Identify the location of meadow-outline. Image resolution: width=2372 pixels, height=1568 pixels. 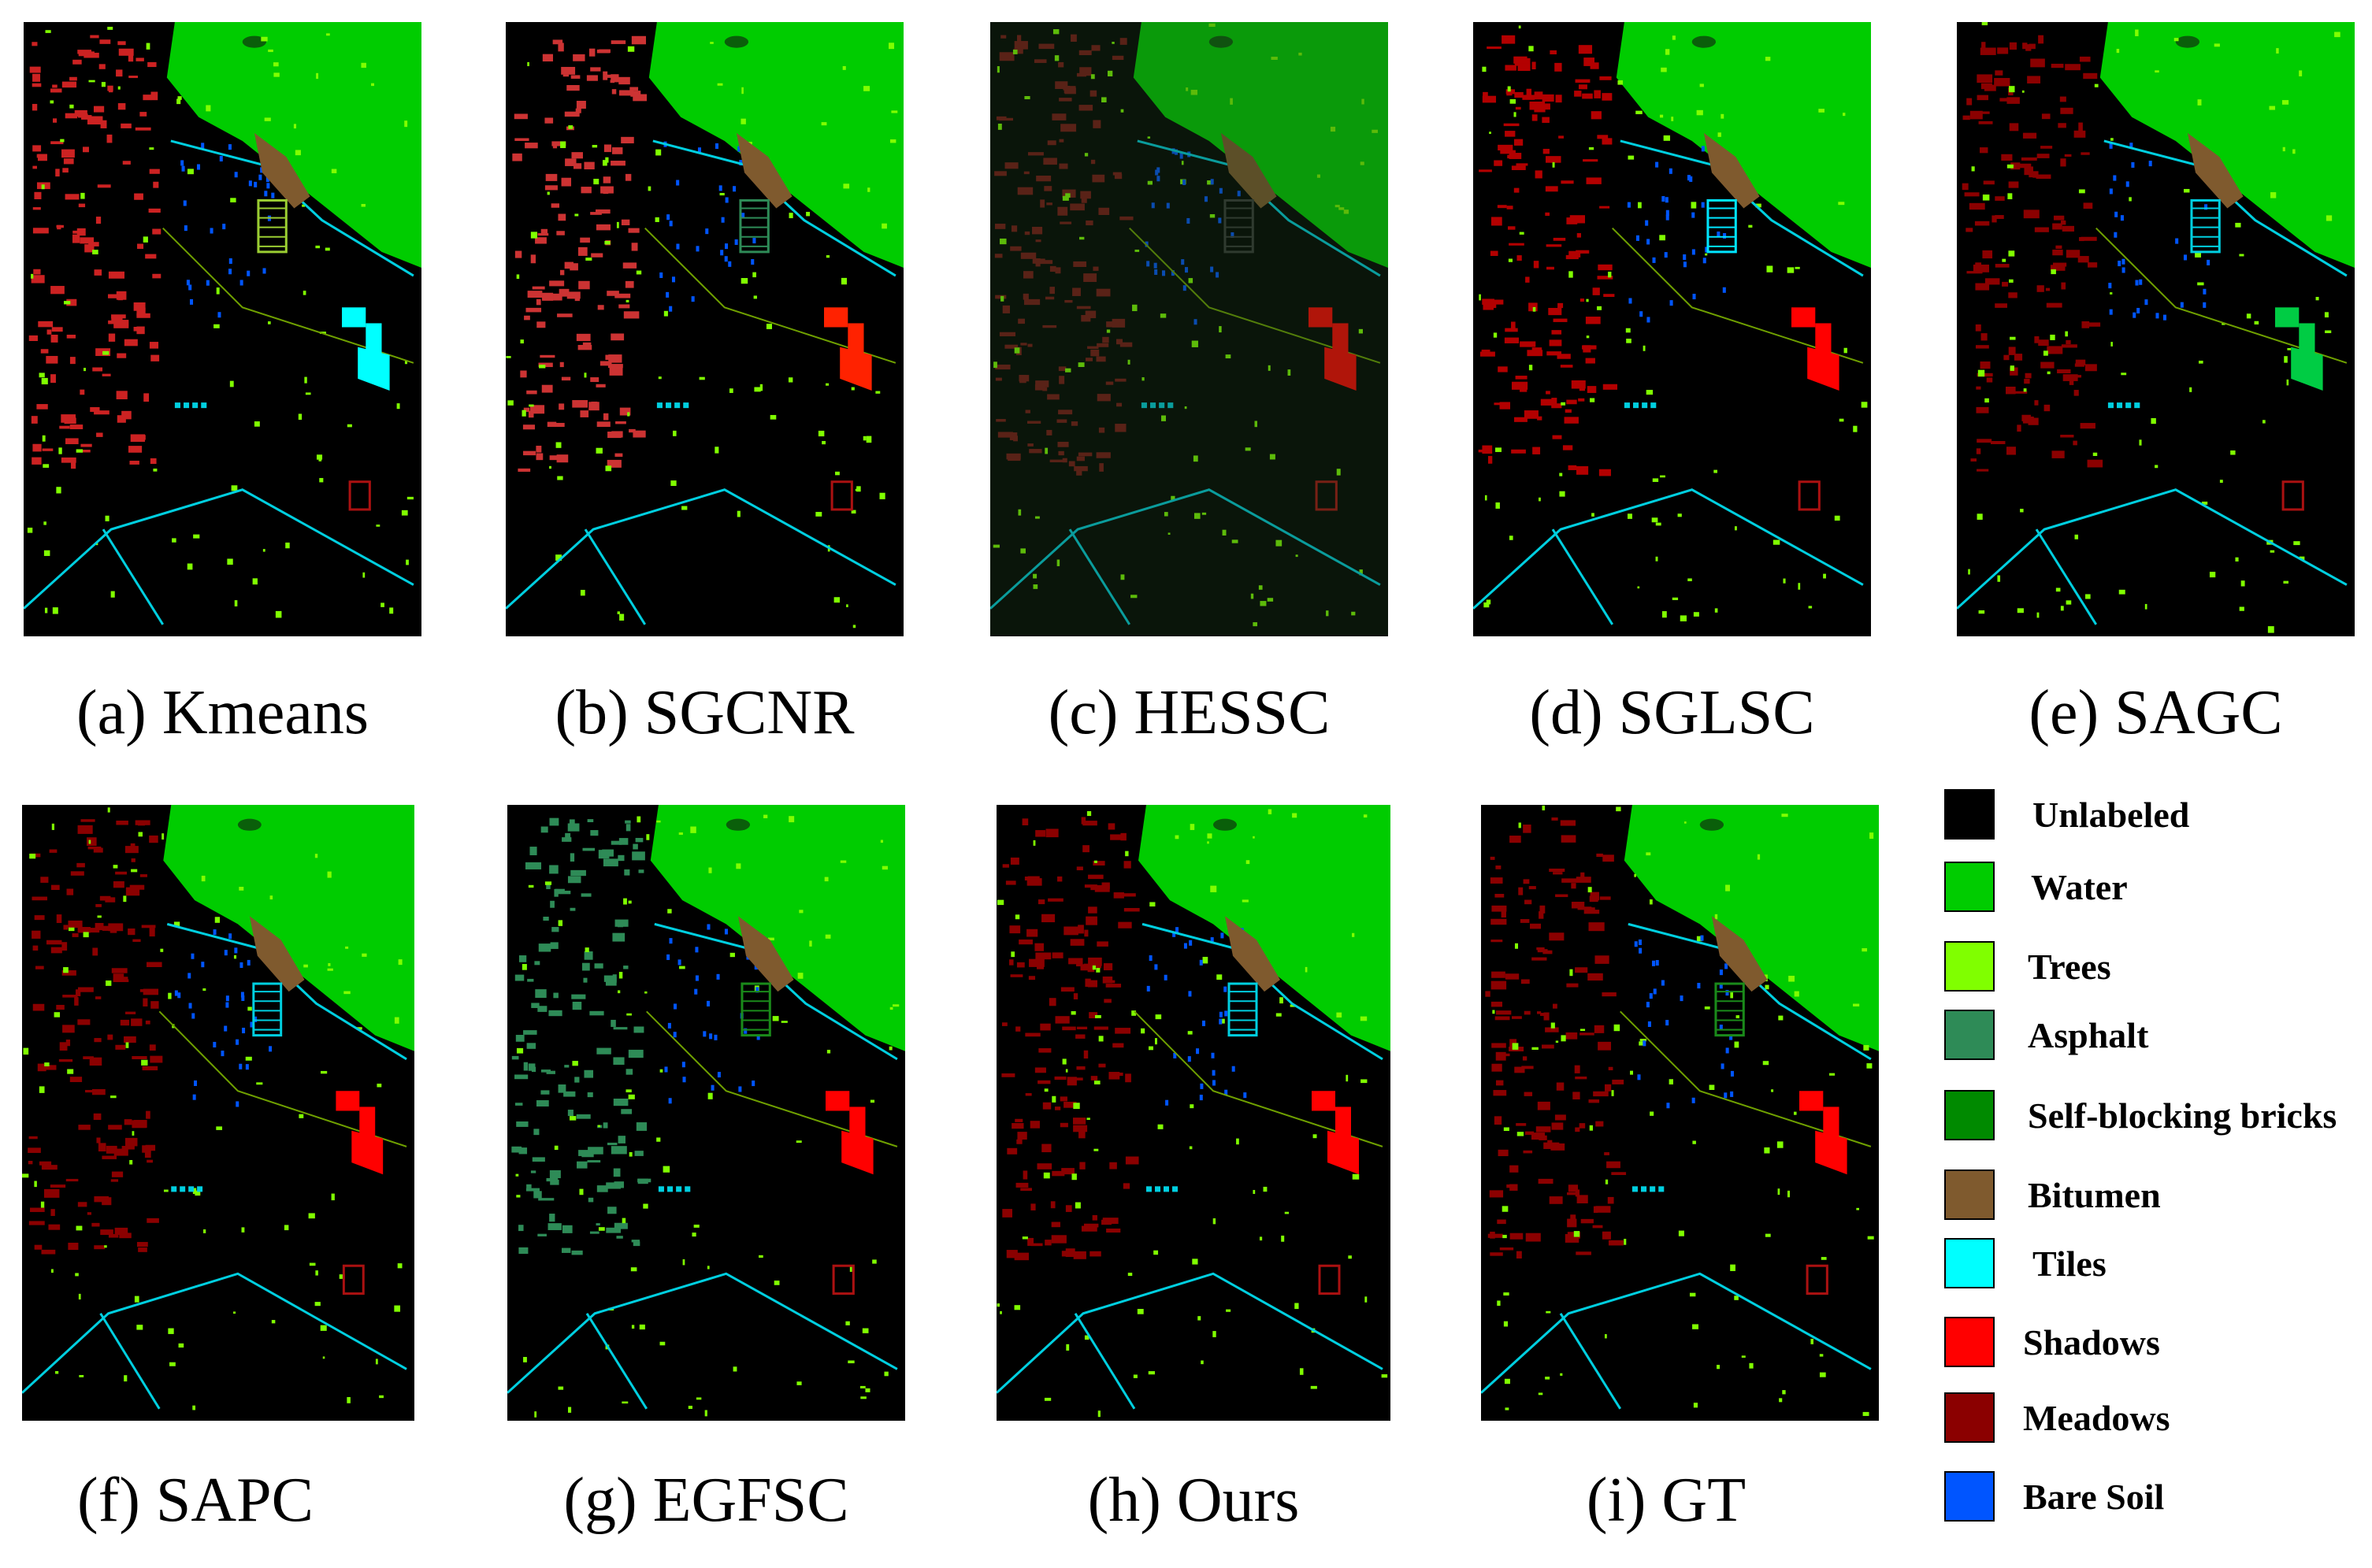
(1817, 1280).